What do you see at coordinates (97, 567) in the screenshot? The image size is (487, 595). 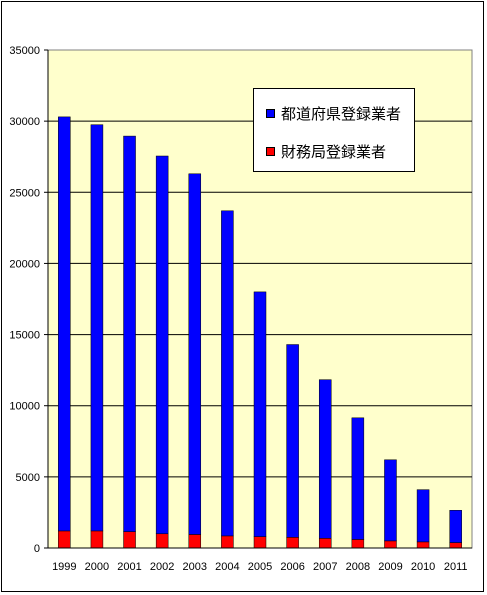 I see `x-tick-label: 2000` at bounding box center [97, 567].